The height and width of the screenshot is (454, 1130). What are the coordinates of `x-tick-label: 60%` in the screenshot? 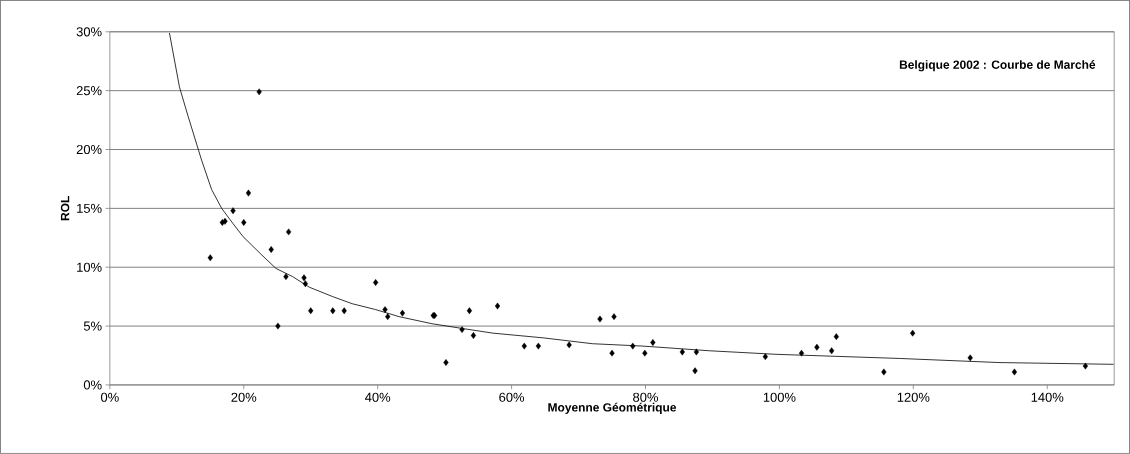 It's located at (512, 397).